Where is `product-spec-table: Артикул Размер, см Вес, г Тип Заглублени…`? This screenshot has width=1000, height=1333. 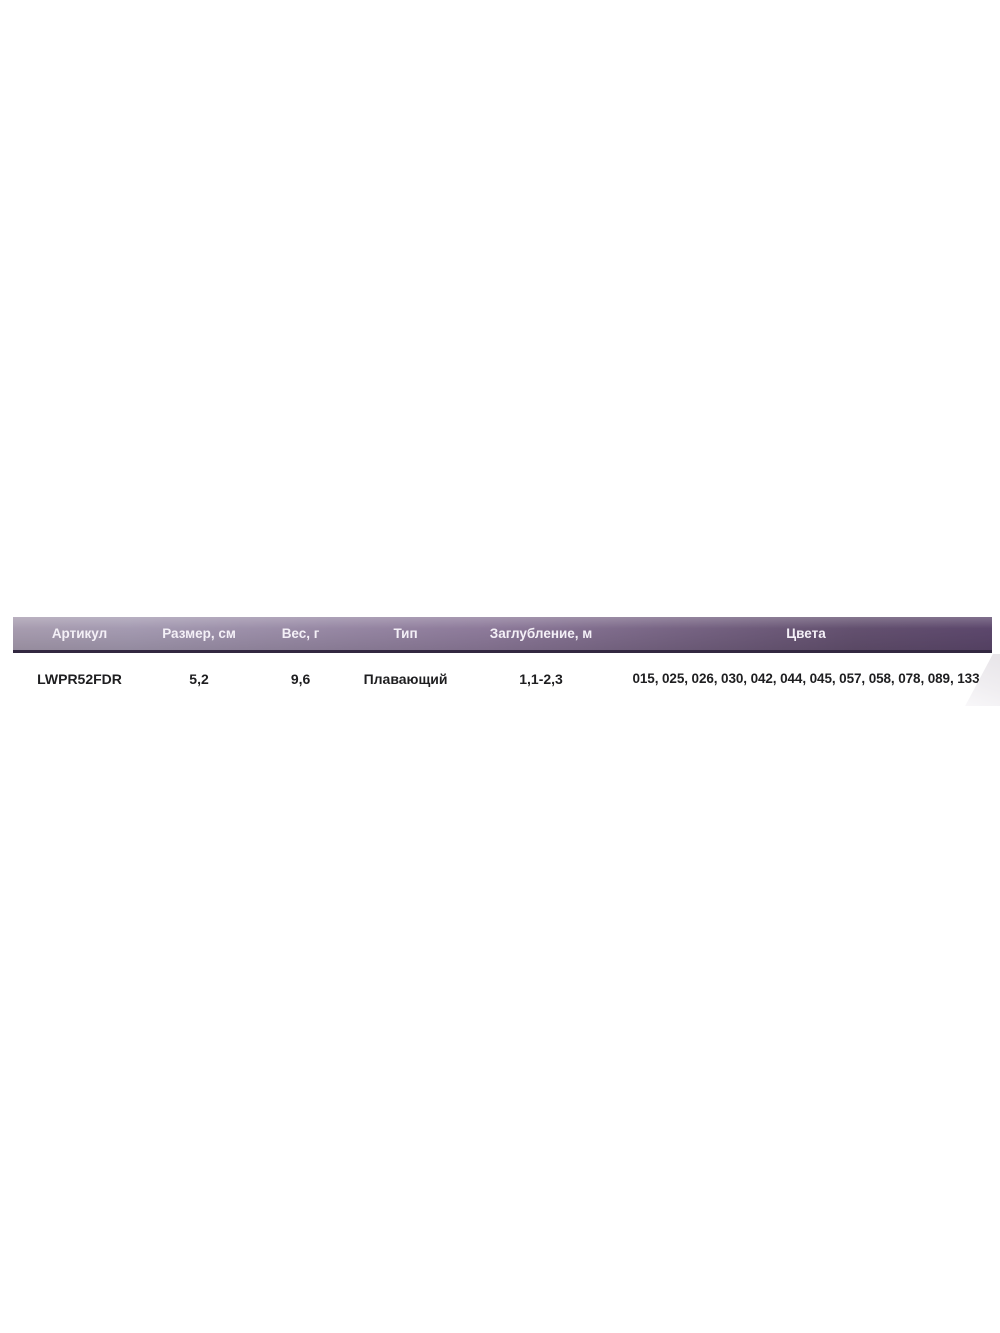 product-spec-table: Артикул Размер, см Вес, г Тип Заглублени… is located at coordinates (502, 655).